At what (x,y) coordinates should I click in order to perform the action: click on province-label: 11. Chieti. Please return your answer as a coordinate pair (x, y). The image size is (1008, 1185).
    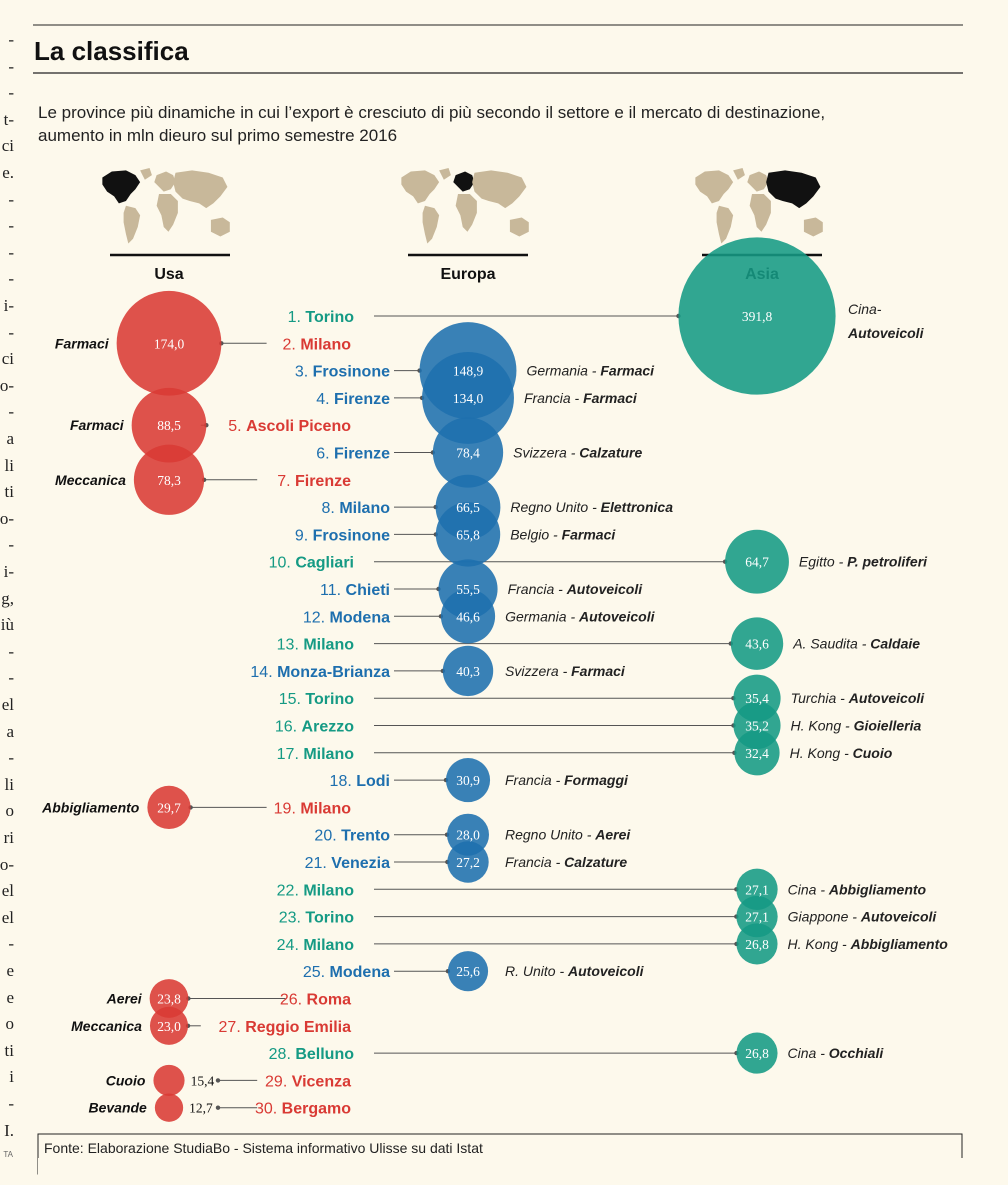
    Looking at the image, I should click on (355, 590).